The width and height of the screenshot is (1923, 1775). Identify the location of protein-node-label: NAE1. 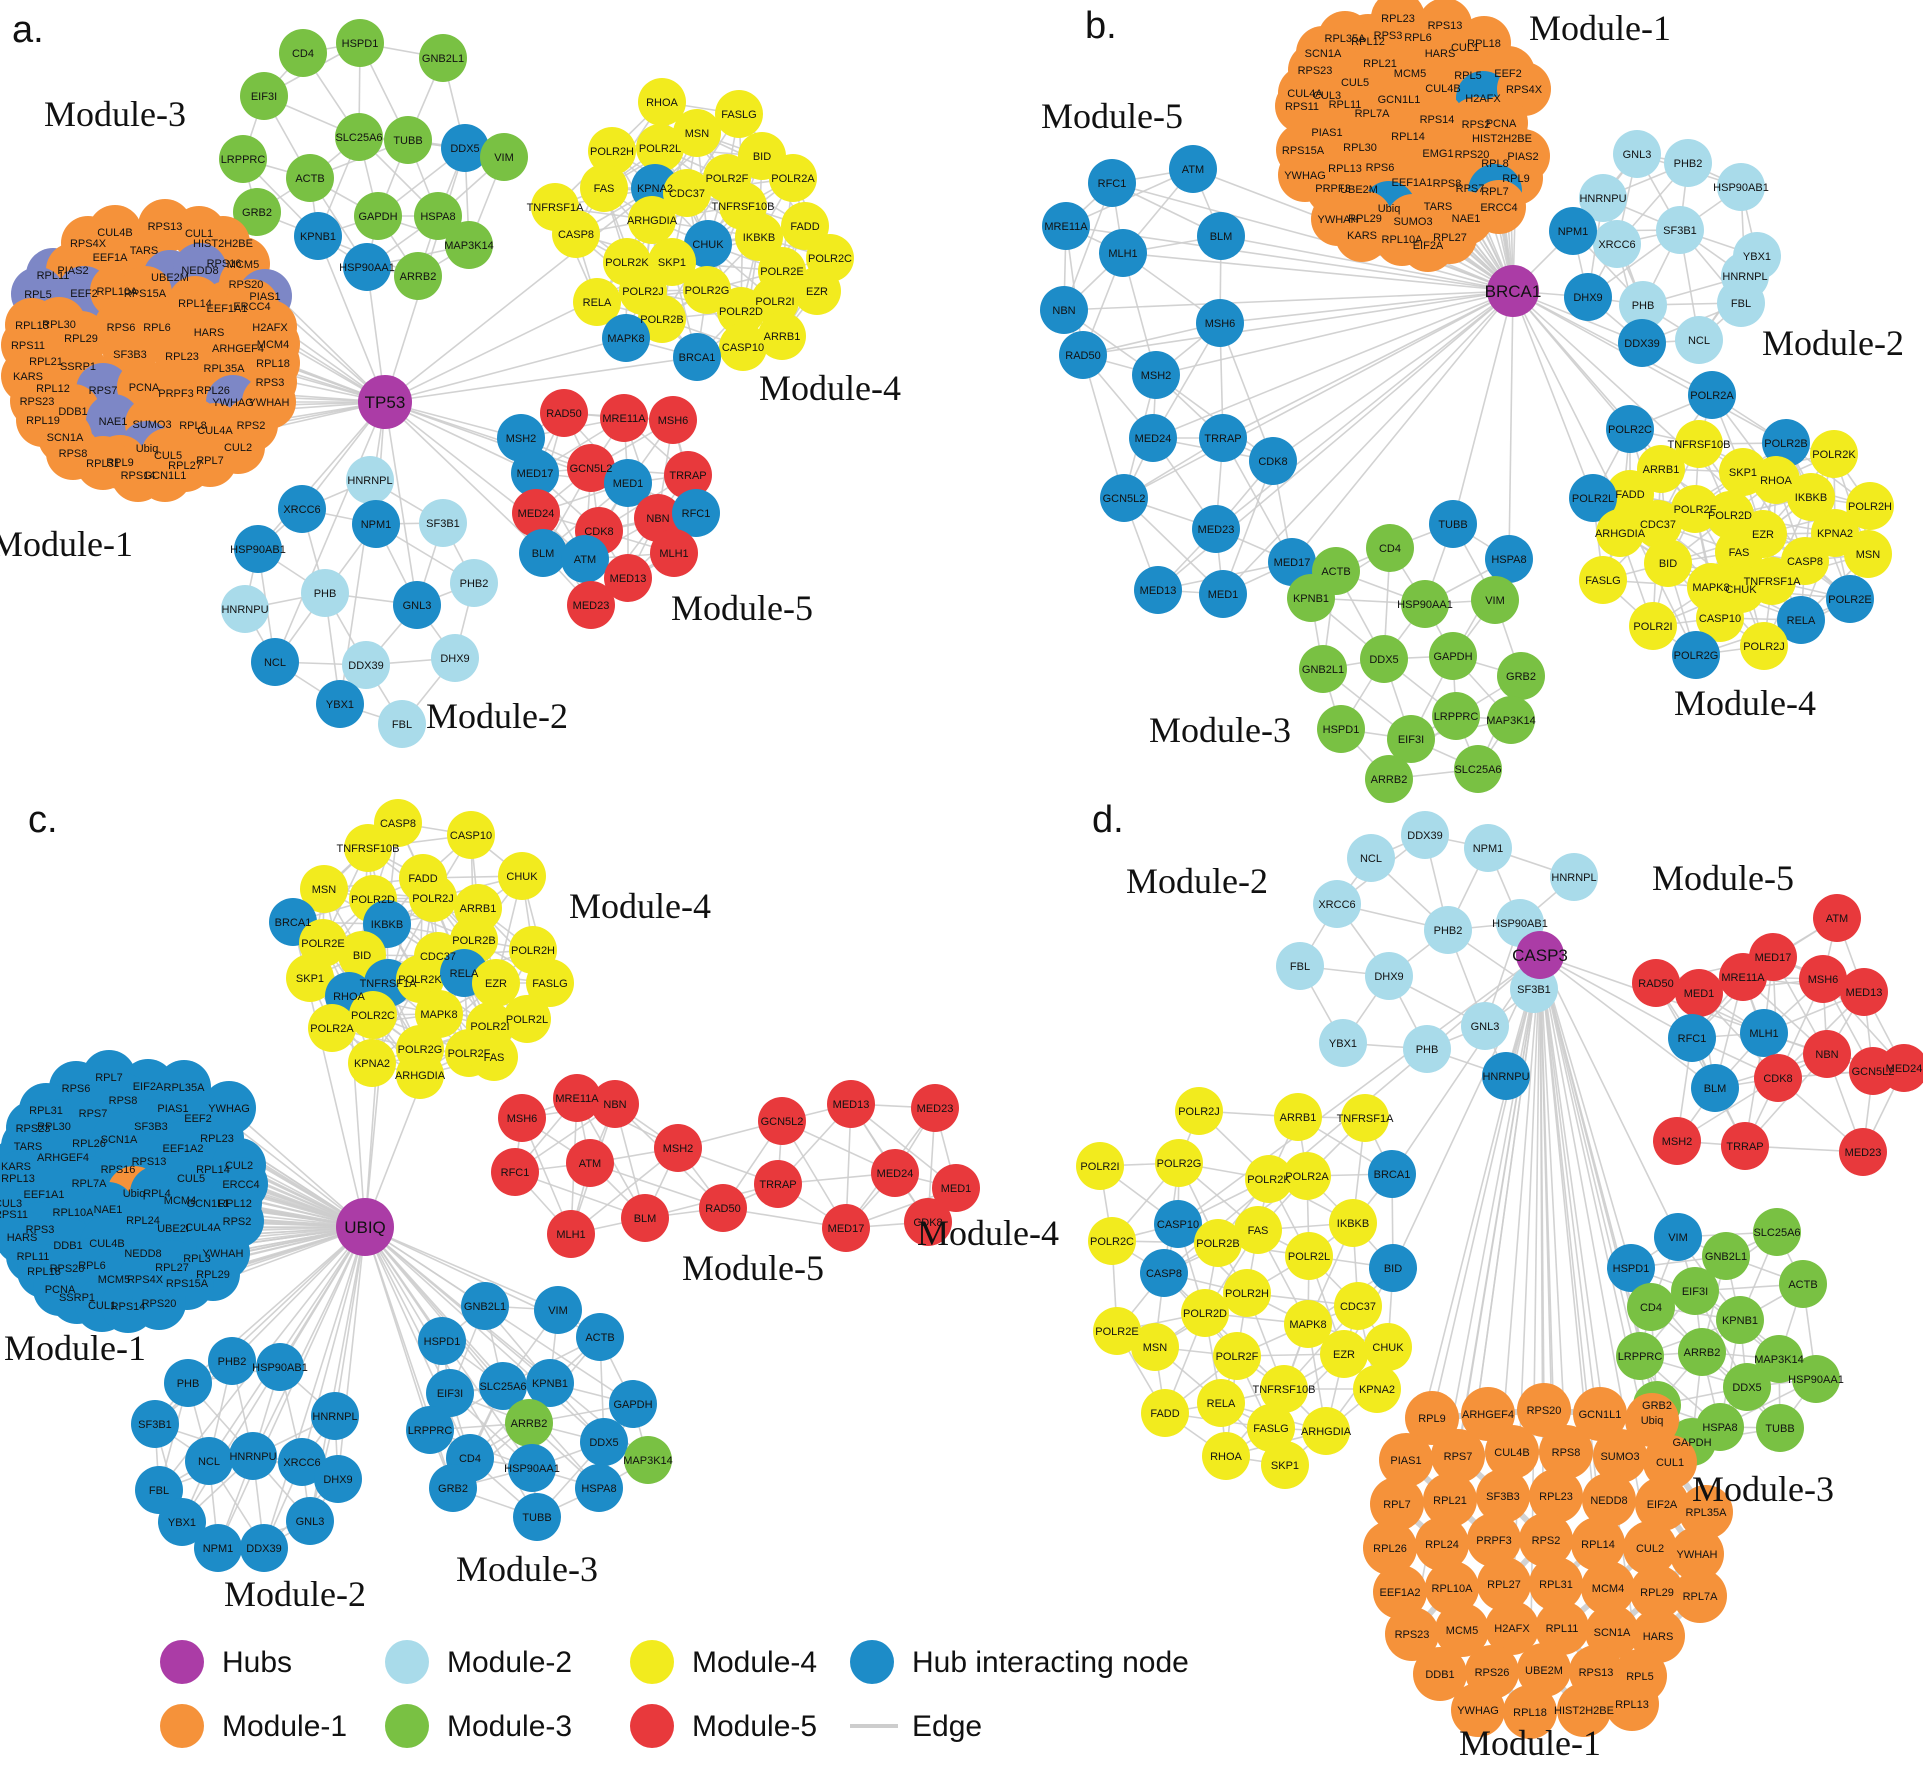
(108, 1210).